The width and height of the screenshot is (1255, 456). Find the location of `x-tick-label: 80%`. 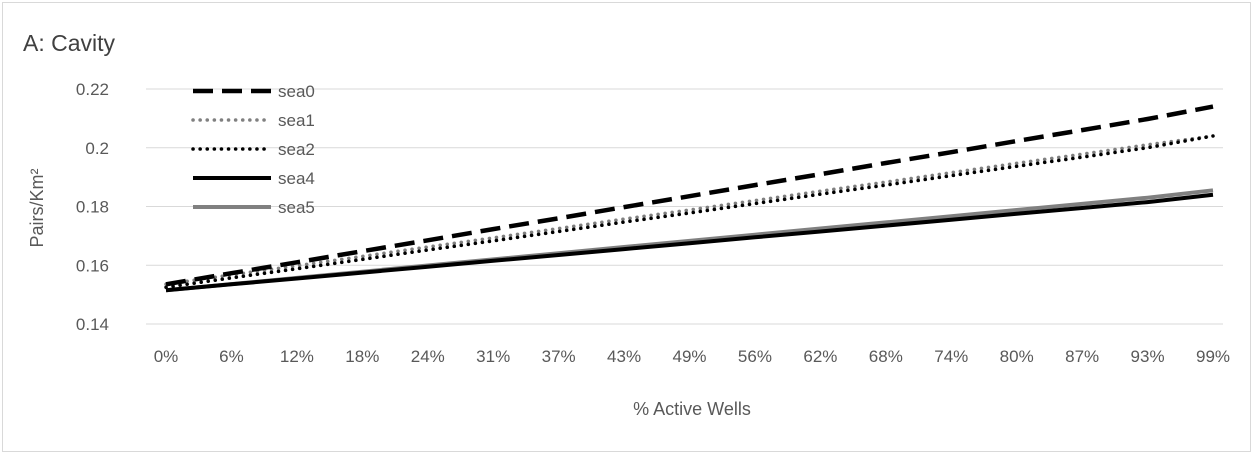

x-tick-label: 80% is located at coordinates (1017, 356).